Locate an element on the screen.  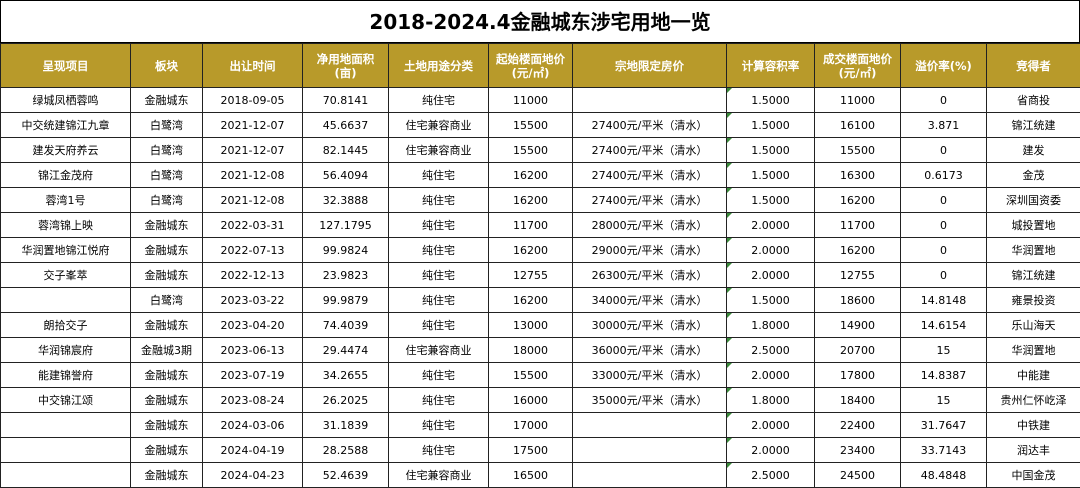
table-cell: 20700 is located at coordinates (858, 350).